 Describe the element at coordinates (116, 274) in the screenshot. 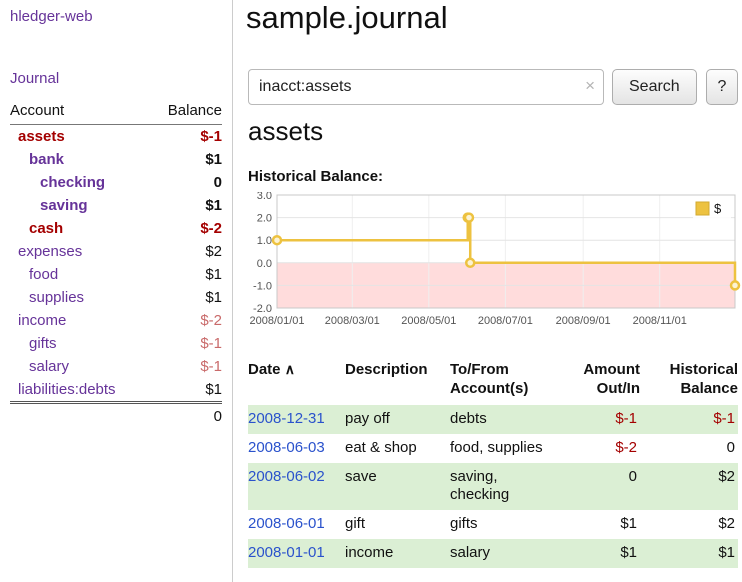

I see `account-row: food $1` at that location.